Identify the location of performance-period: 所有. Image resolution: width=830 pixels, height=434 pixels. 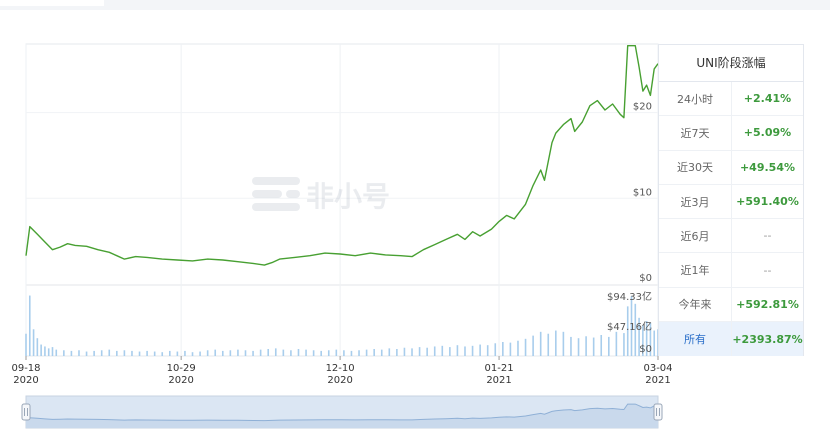
(695, 339).